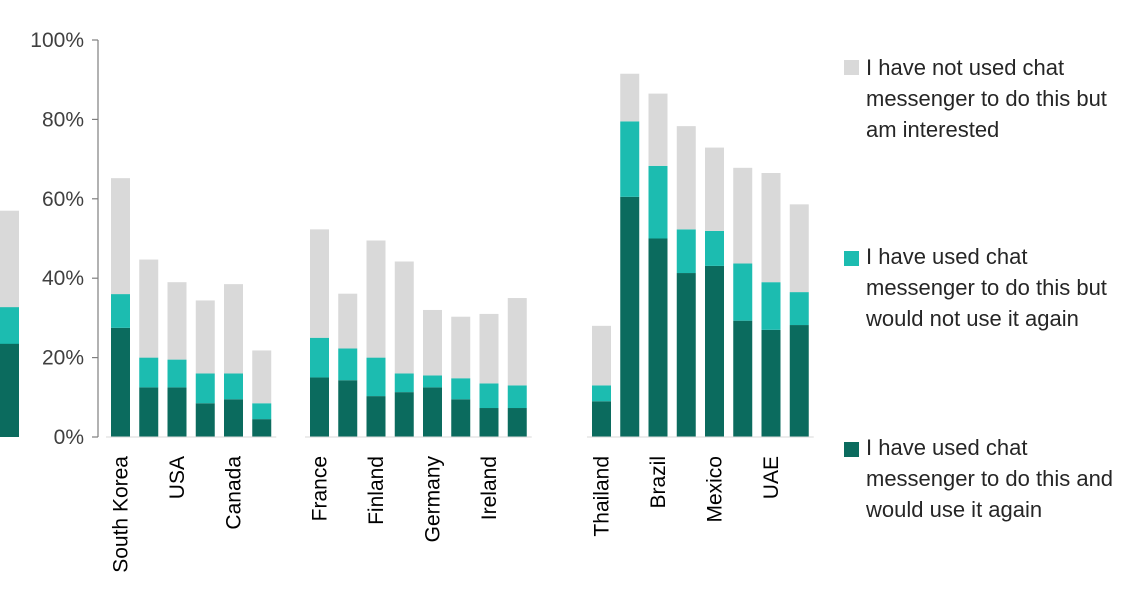  I want to click on category-label: South Korea, so click(121, 514).